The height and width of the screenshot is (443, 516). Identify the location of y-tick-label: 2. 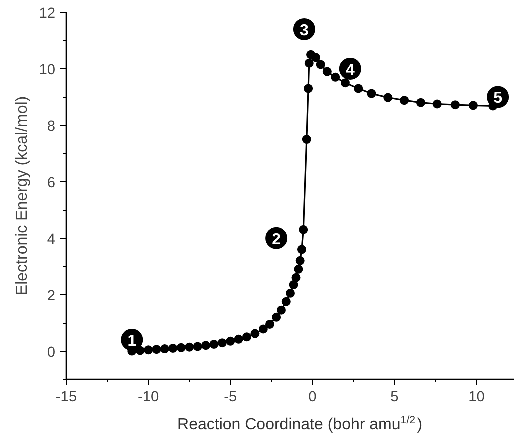
(51, 296).